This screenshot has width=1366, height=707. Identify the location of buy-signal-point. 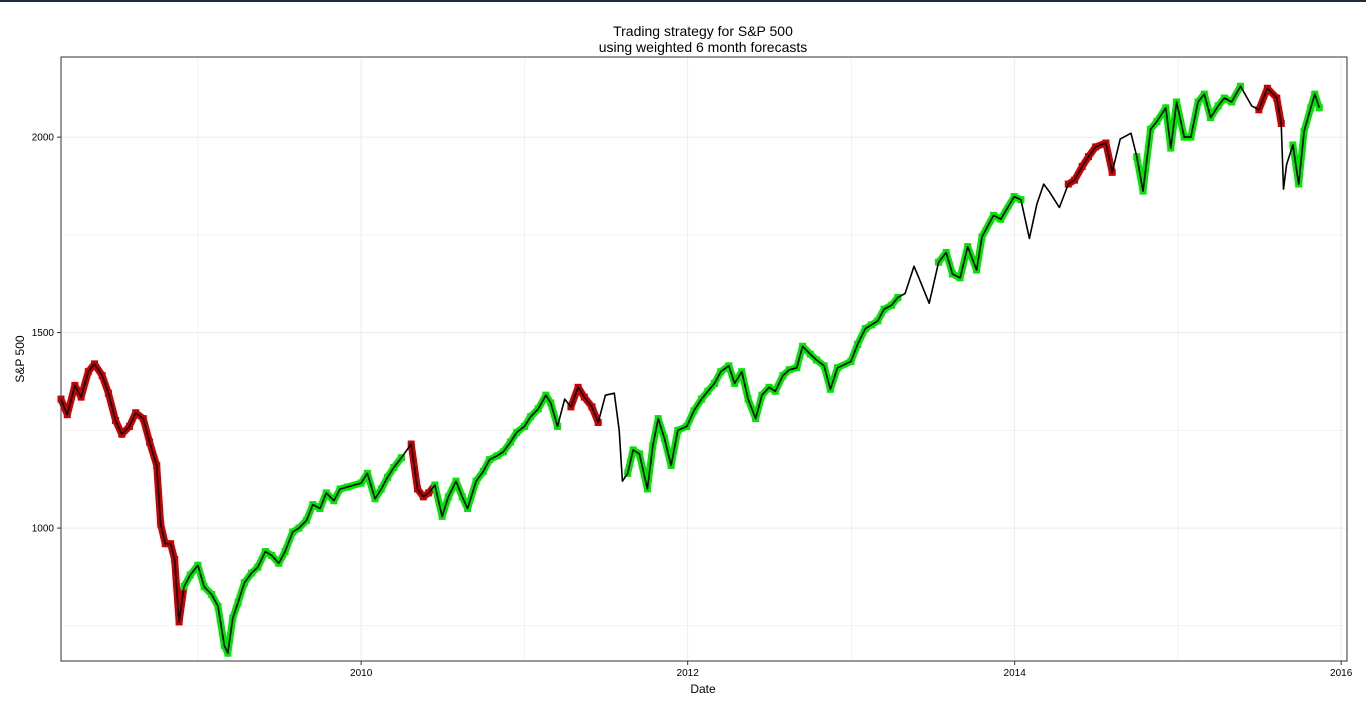
(1319, 108).